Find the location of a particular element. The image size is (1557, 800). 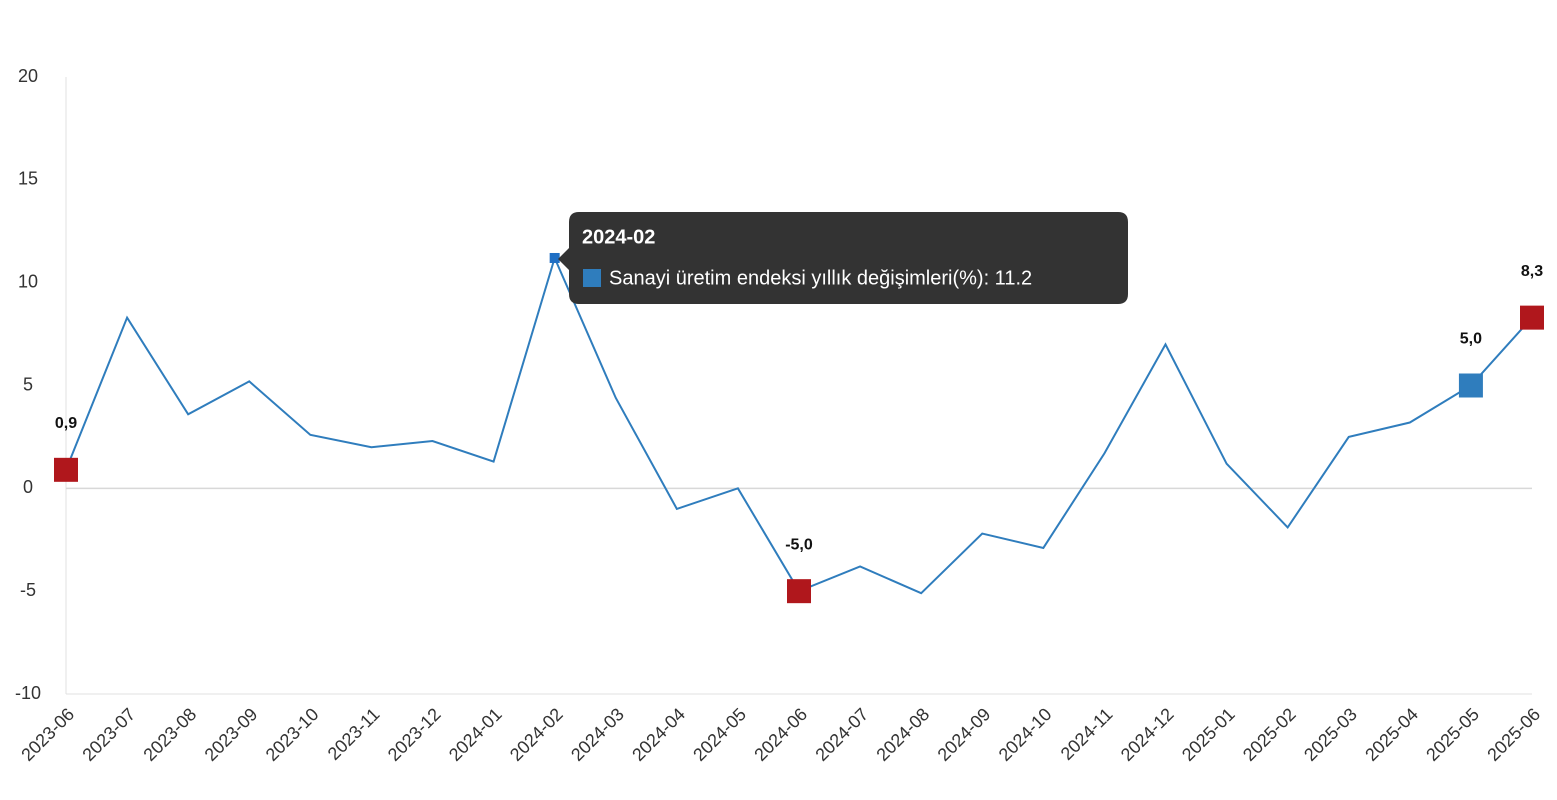

x-tick-label: 2025-05 is located at coordinates (1452, 734).